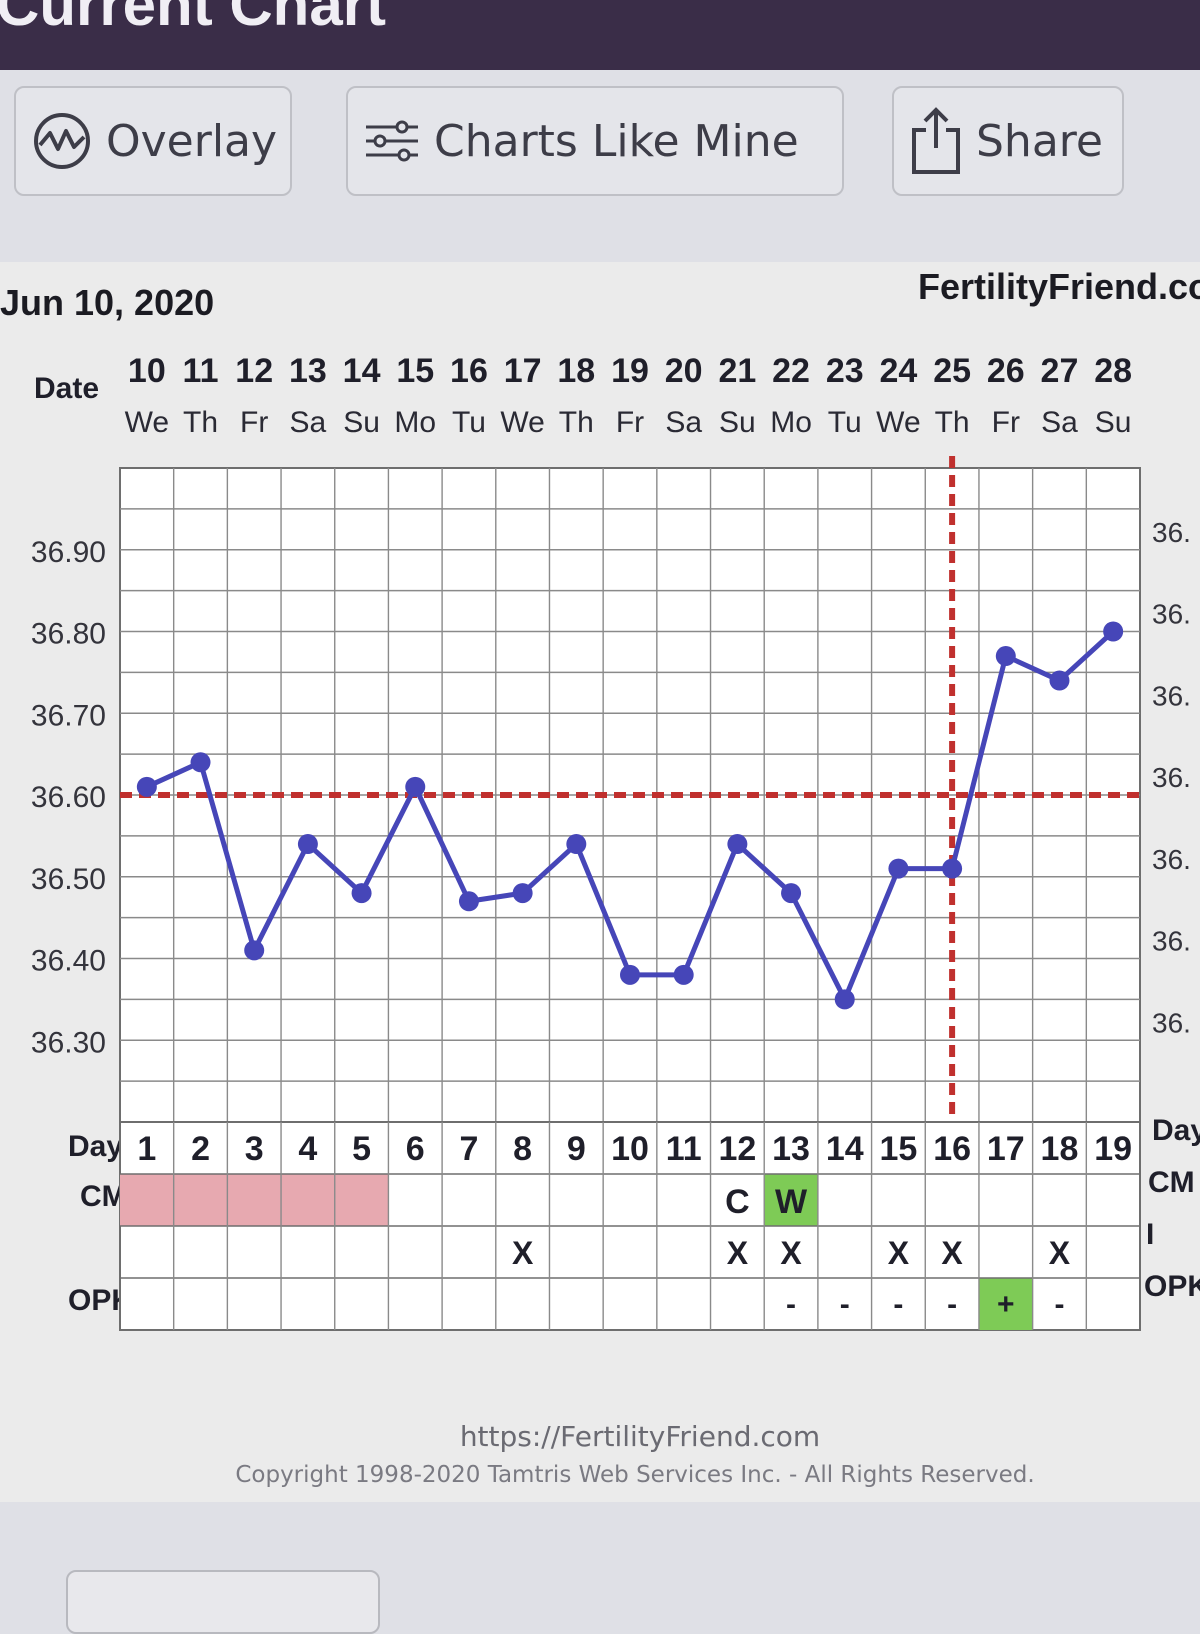 The width and height of the screenshot is (1200, 1634). Describe the element at coordinates (101, 1300) in the screenshot. I see `opk-row-label: OPK` at that location.